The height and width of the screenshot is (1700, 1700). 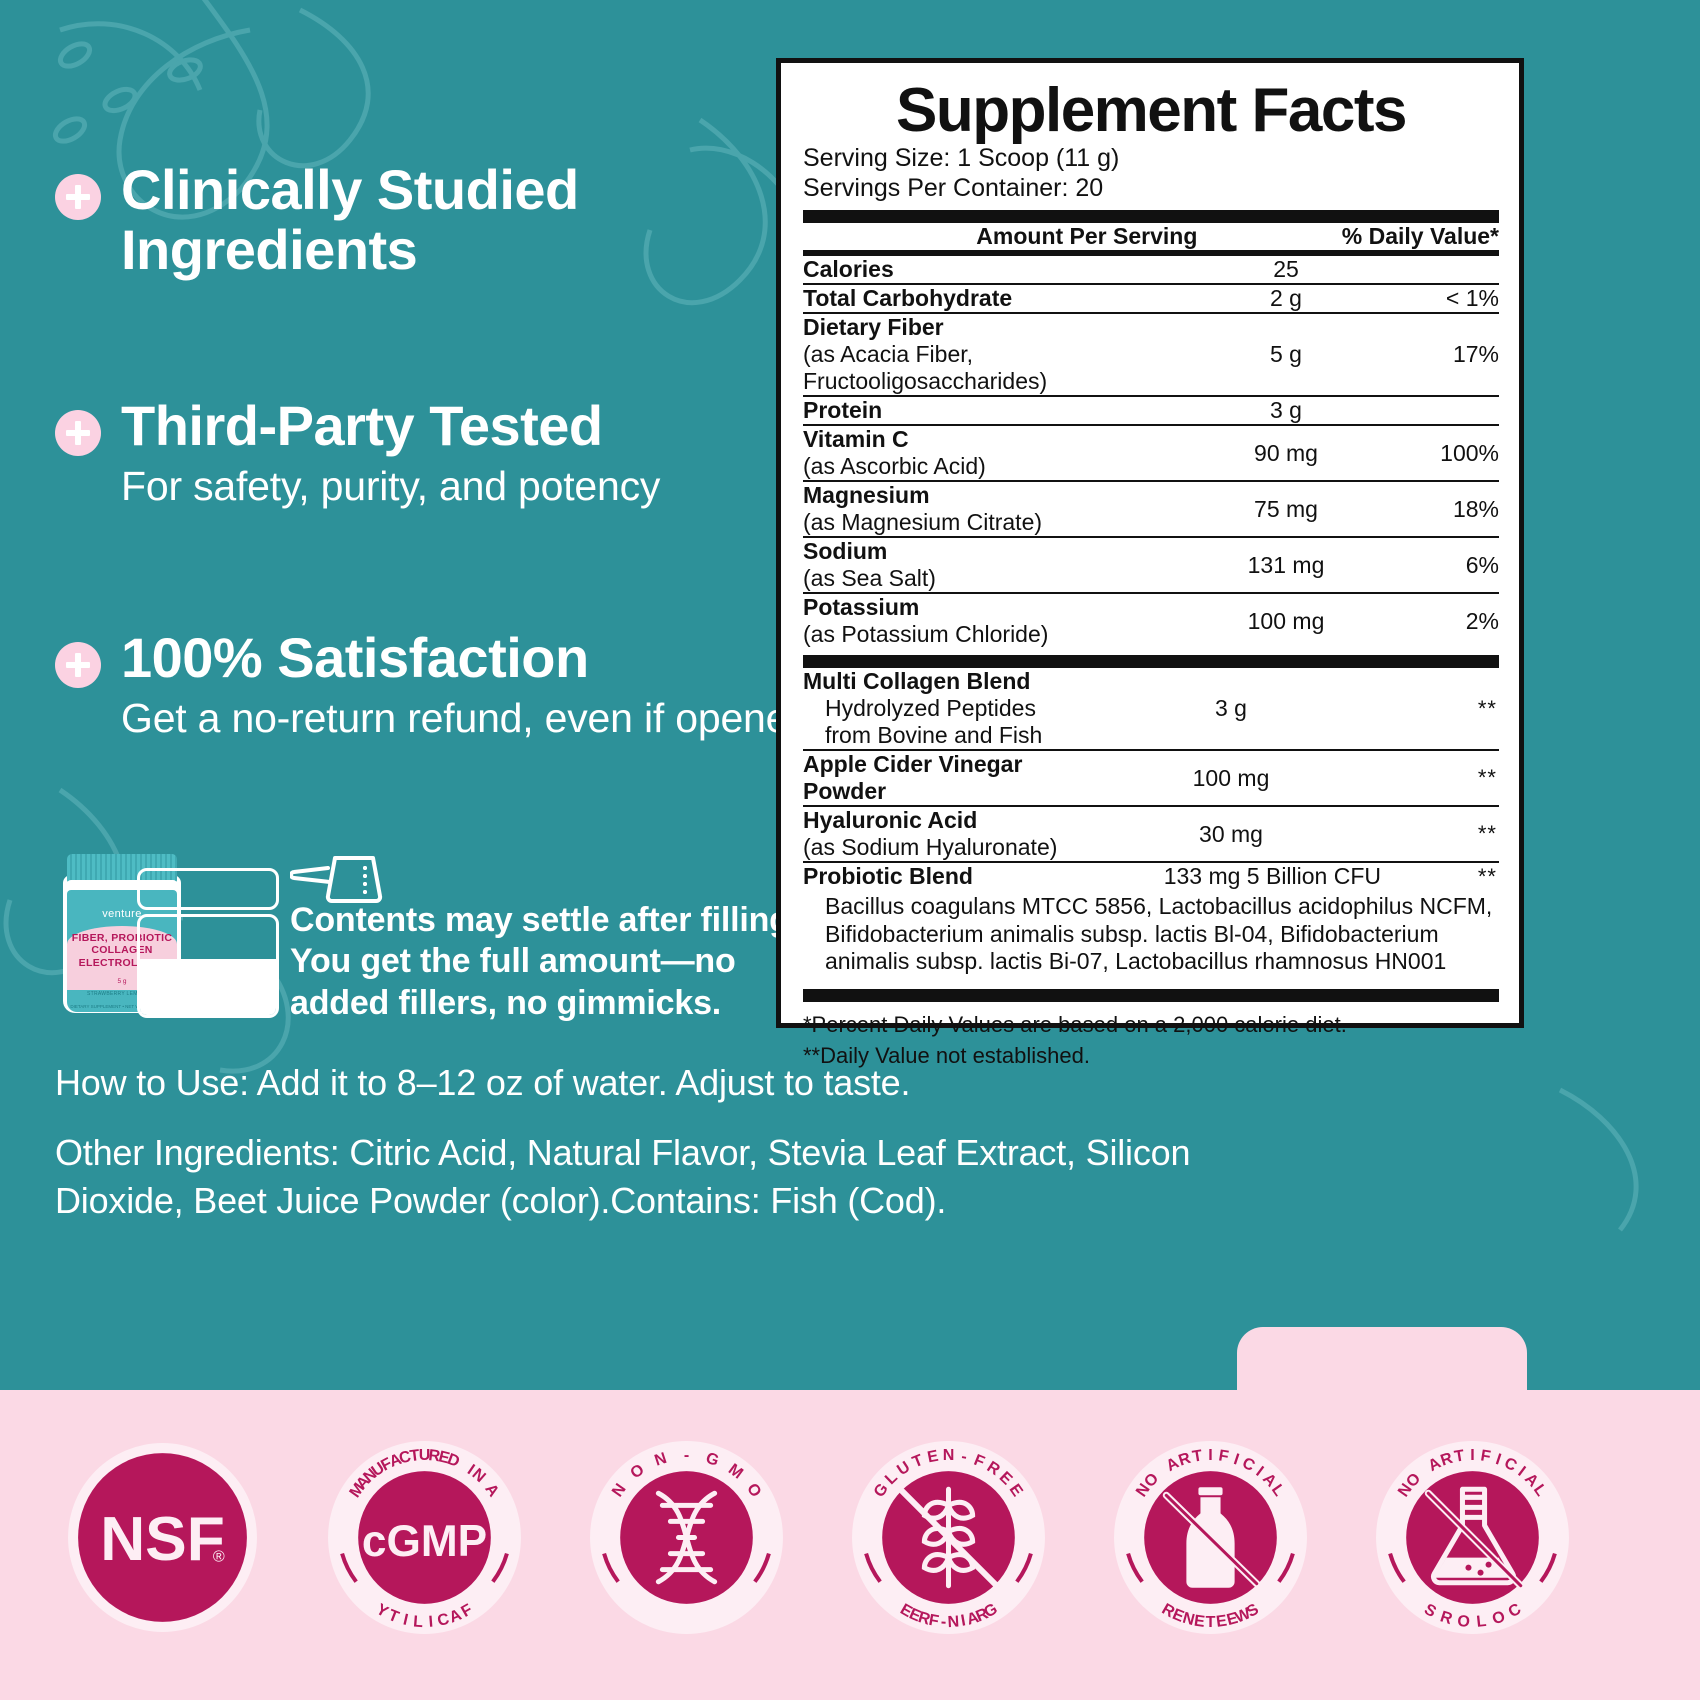 I want to click on benefit-item-satisfaction: 100% Satisfaction, so click(x=450, y=658).